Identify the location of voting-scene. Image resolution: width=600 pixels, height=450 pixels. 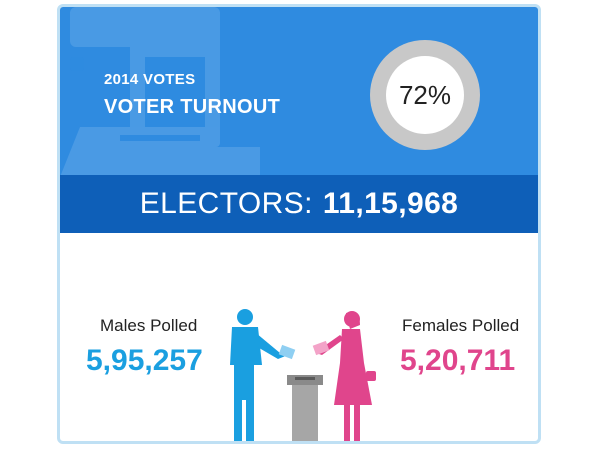
(303, 375).